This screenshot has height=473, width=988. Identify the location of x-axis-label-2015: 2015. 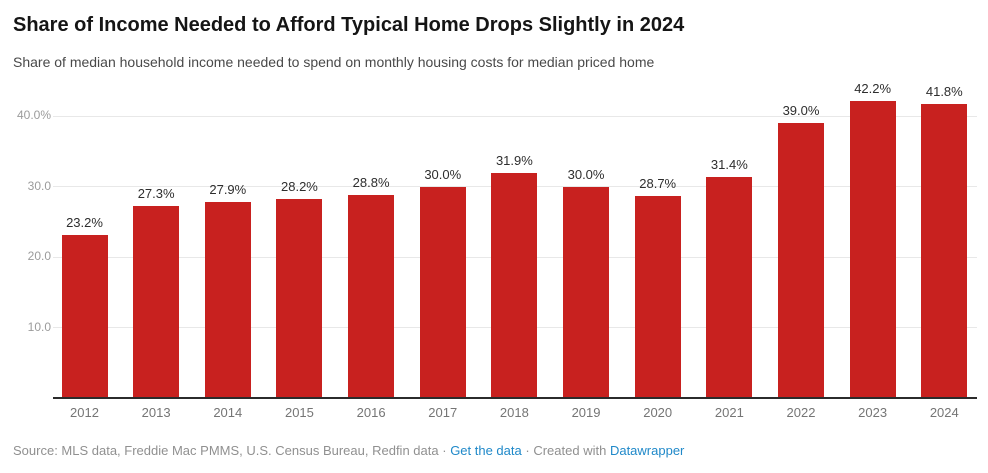
(299, 412).